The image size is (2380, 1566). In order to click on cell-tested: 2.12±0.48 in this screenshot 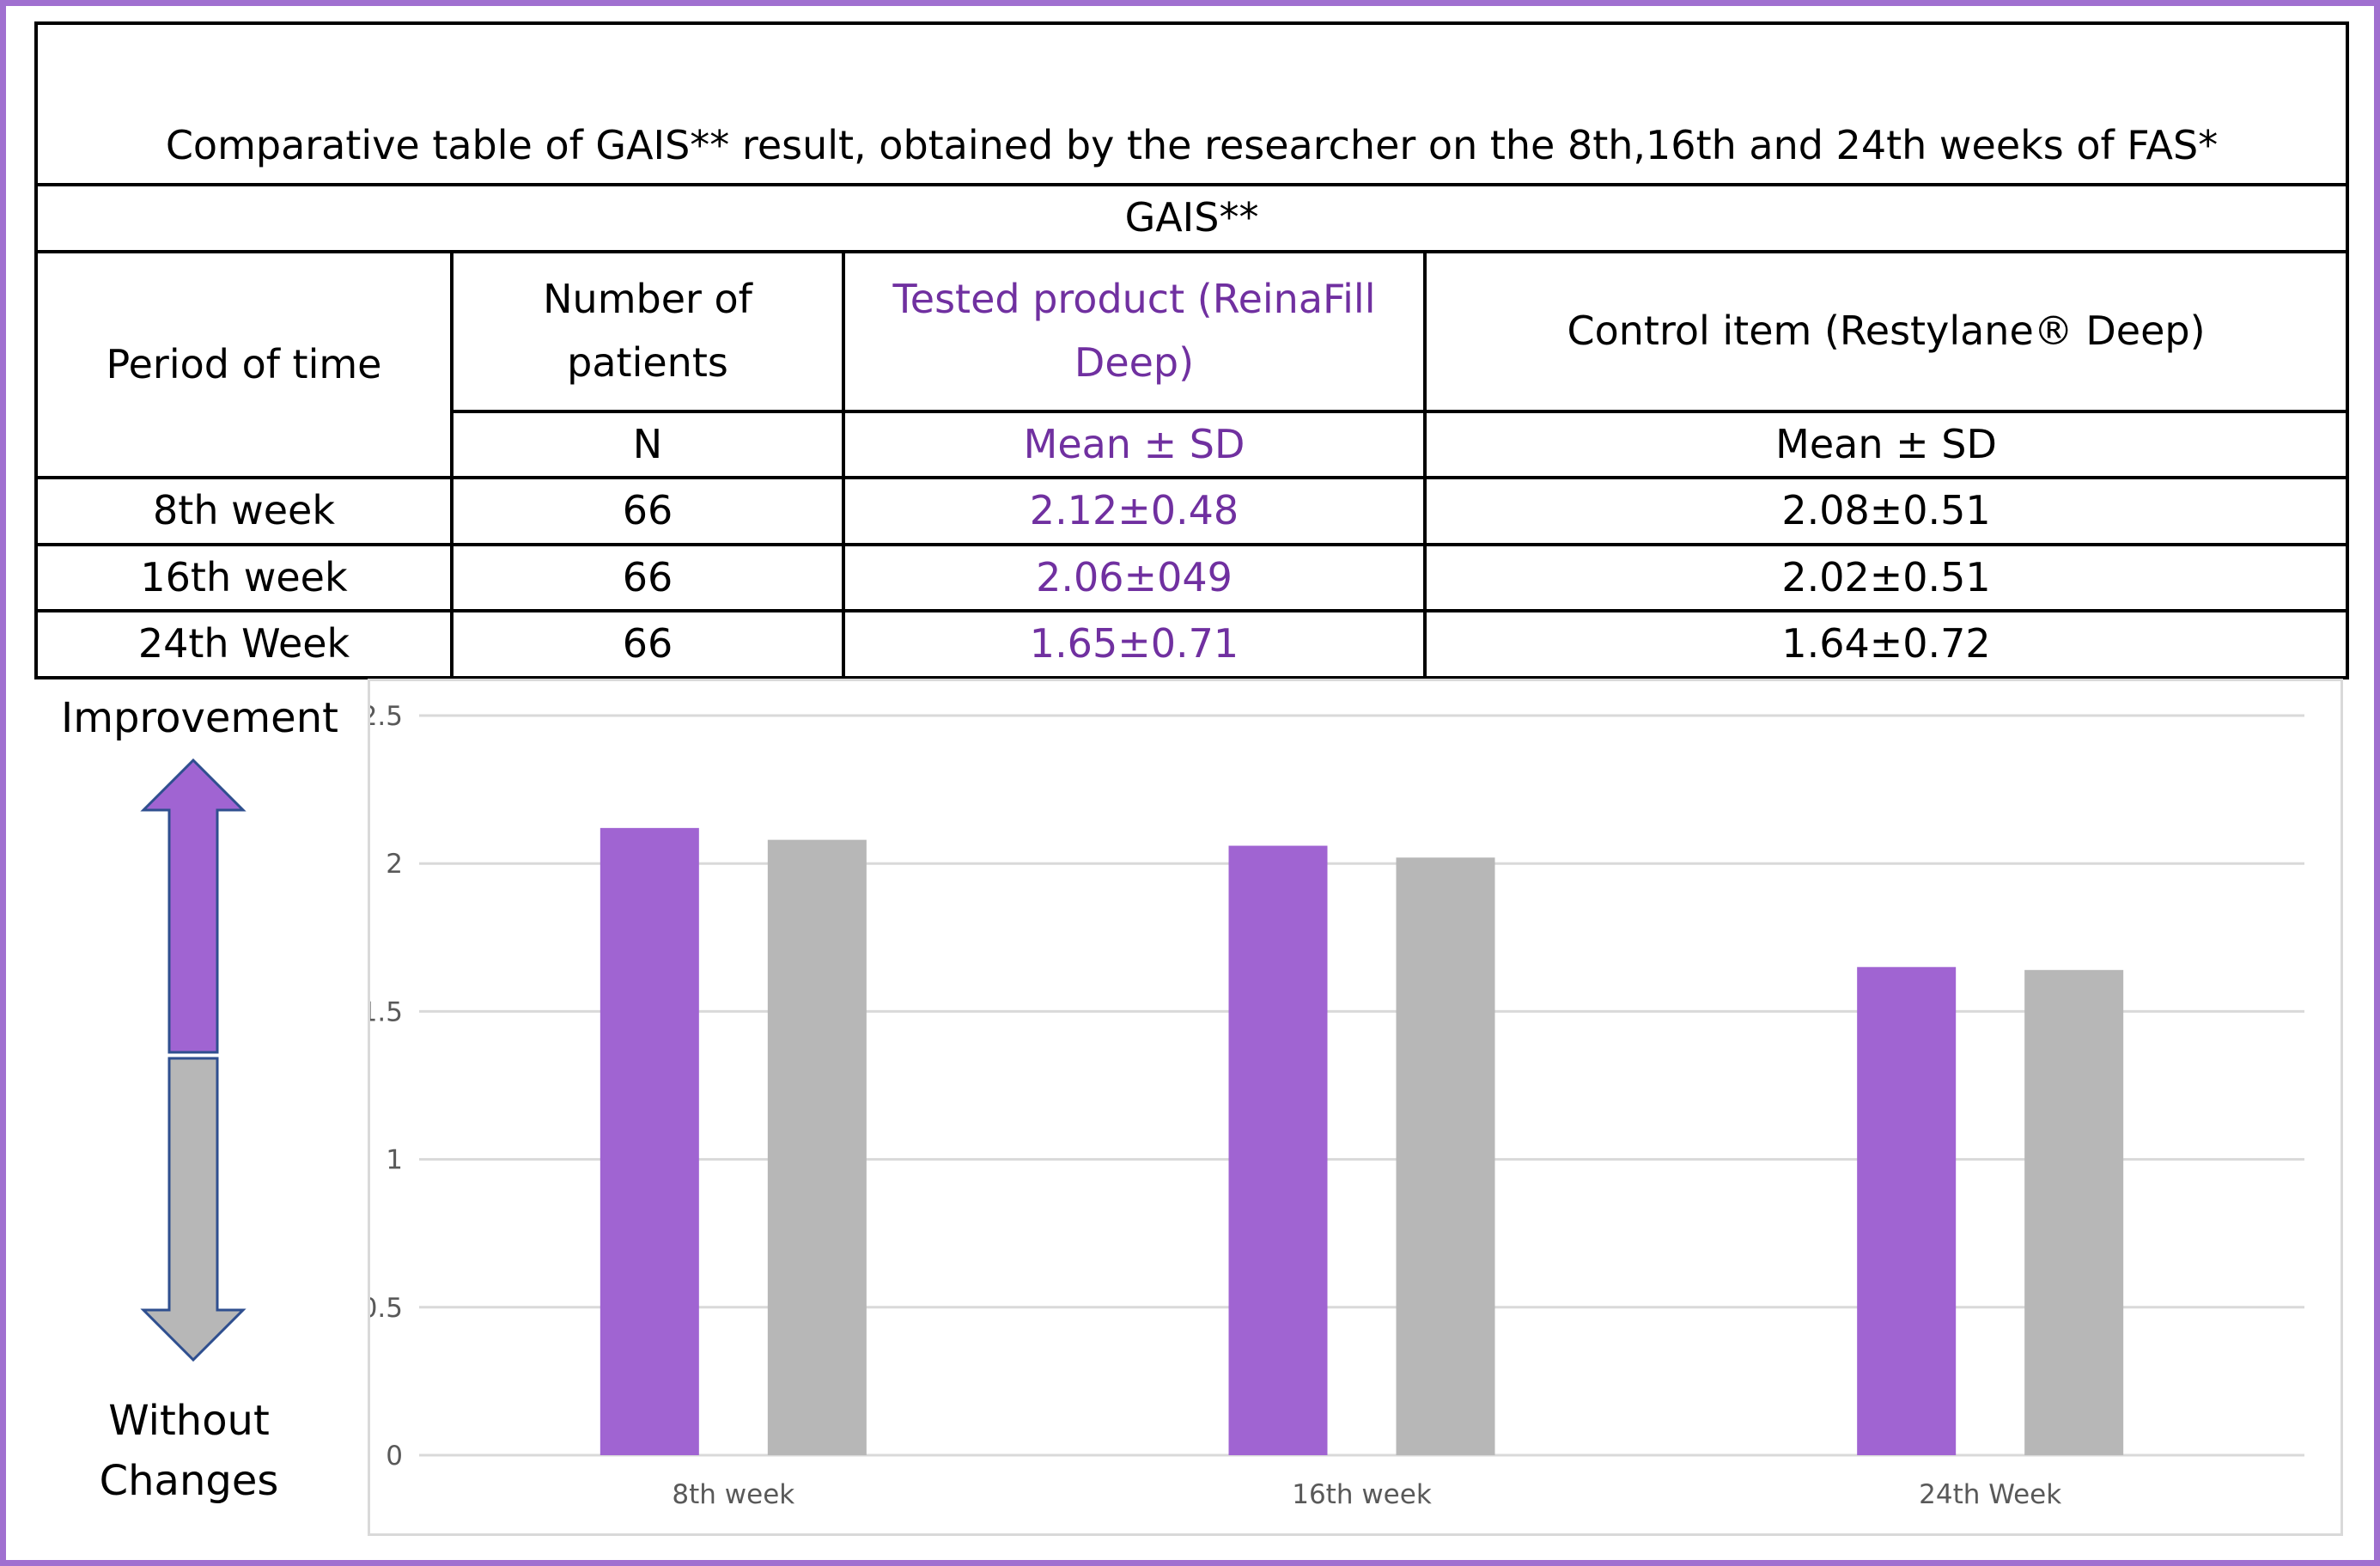, I will do `click(1135, 511)`.